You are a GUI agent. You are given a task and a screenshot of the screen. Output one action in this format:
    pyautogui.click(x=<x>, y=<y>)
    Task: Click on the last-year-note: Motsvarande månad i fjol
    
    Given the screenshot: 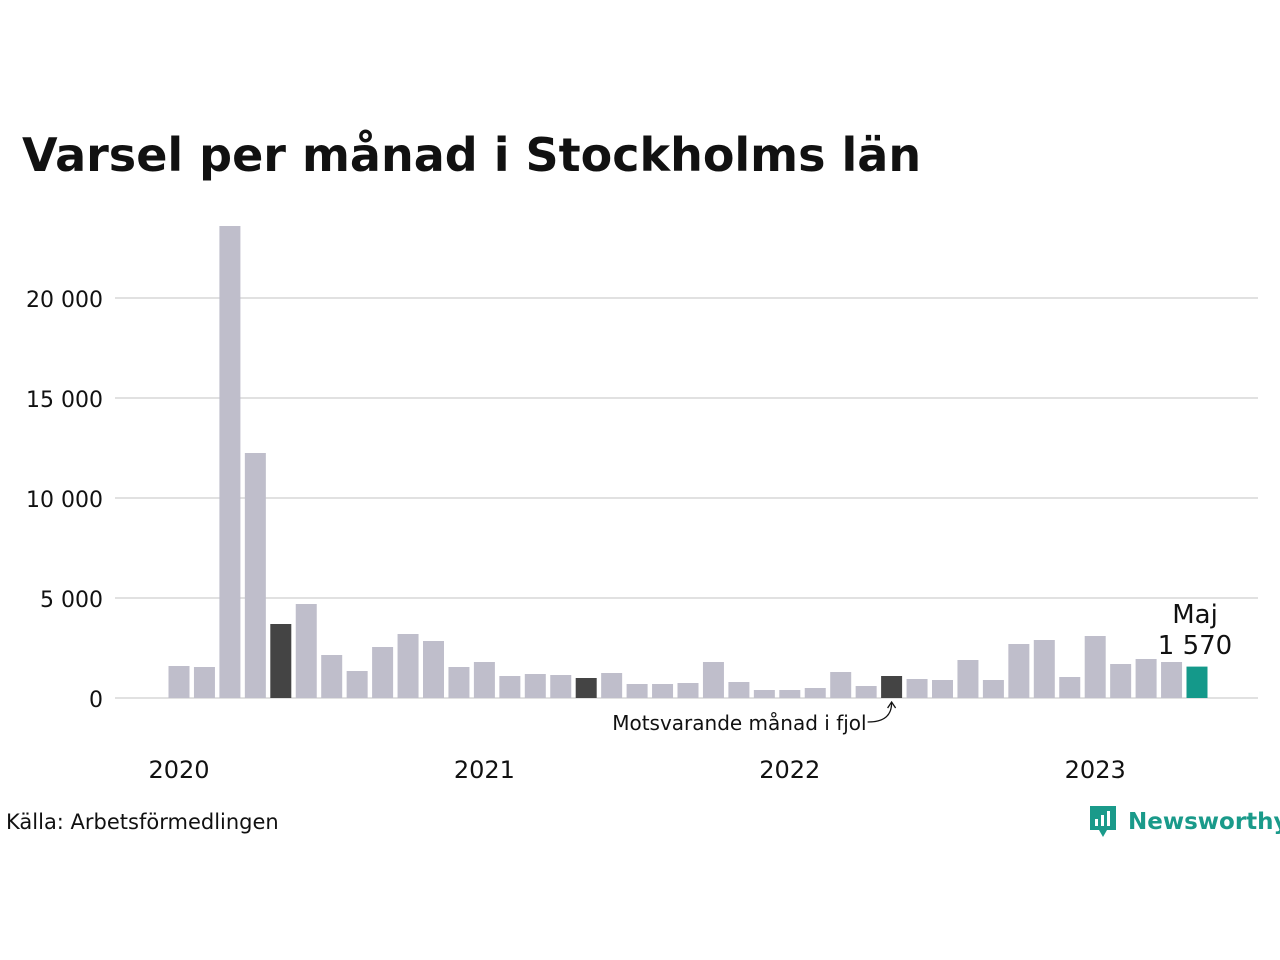 What is the action you would take?
    pyautogui.click(x=739, y=723)
    